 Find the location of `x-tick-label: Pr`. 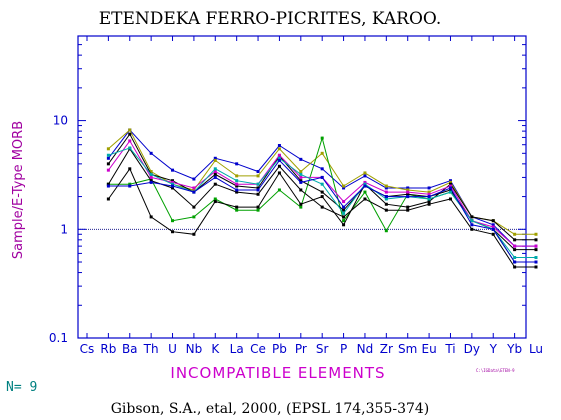

x-tick-label: Pr is located at coordinates (301, 349).